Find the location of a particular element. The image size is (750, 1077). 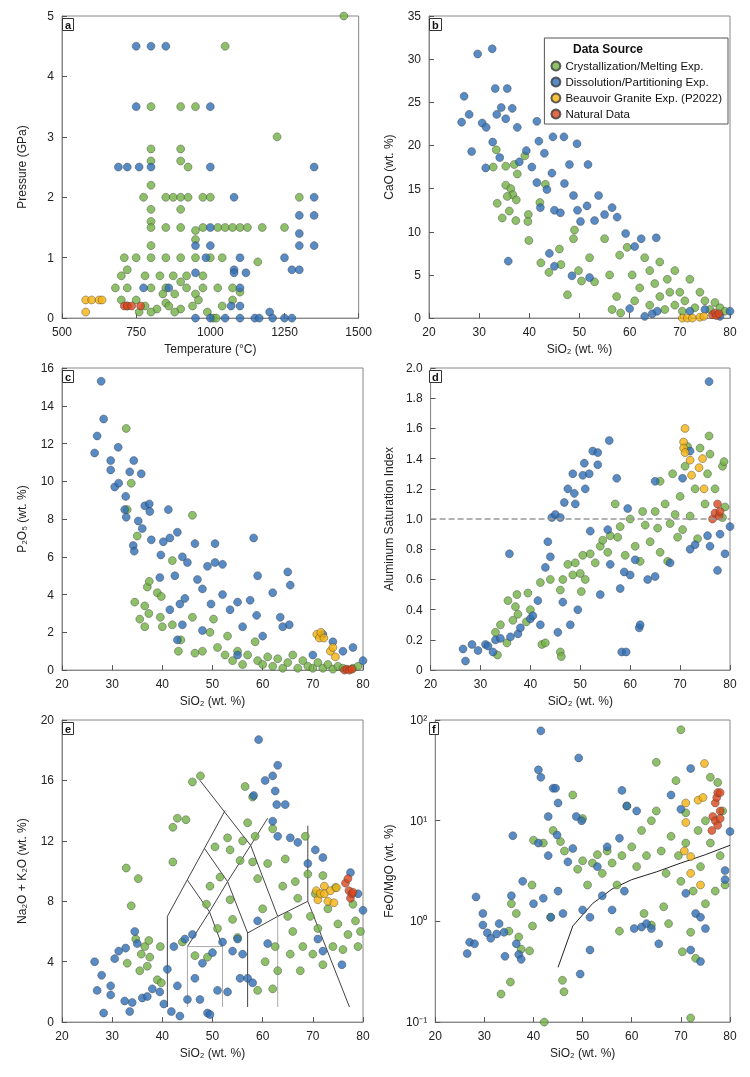

y-tick-label: 10² is located at coordinates (418, 720).